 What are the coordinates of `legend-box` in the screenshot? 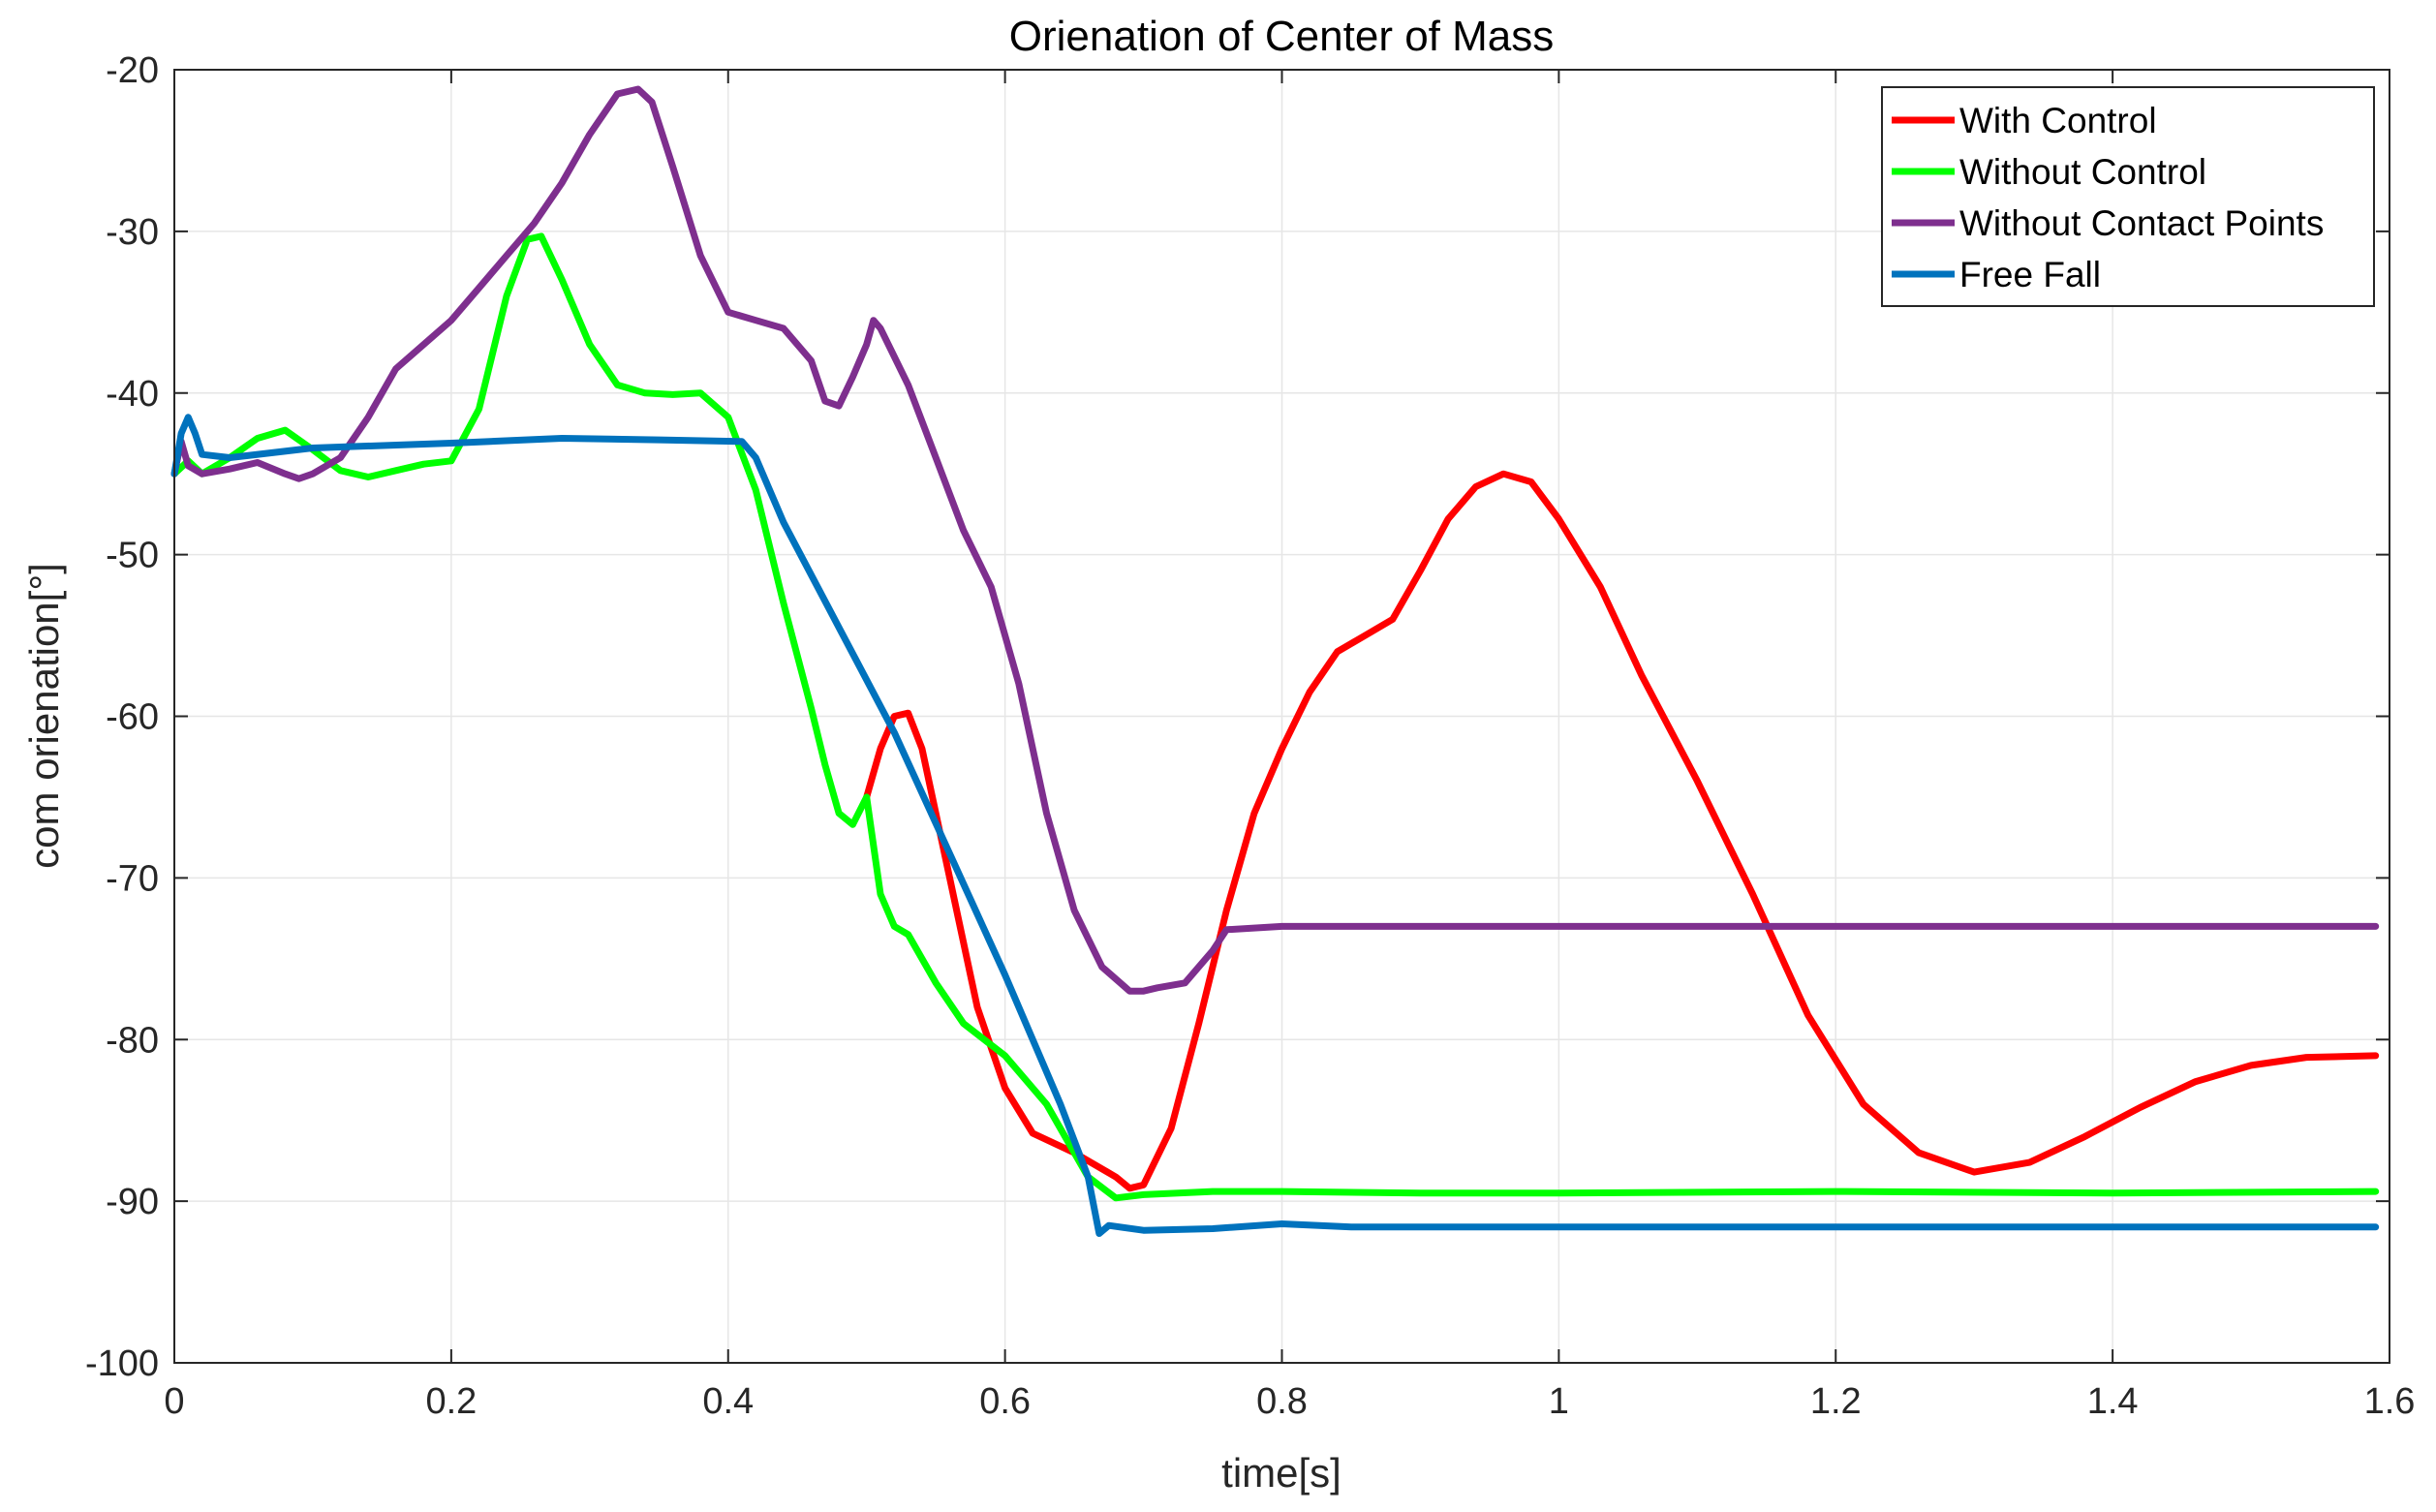 It's located at (2128, 197).